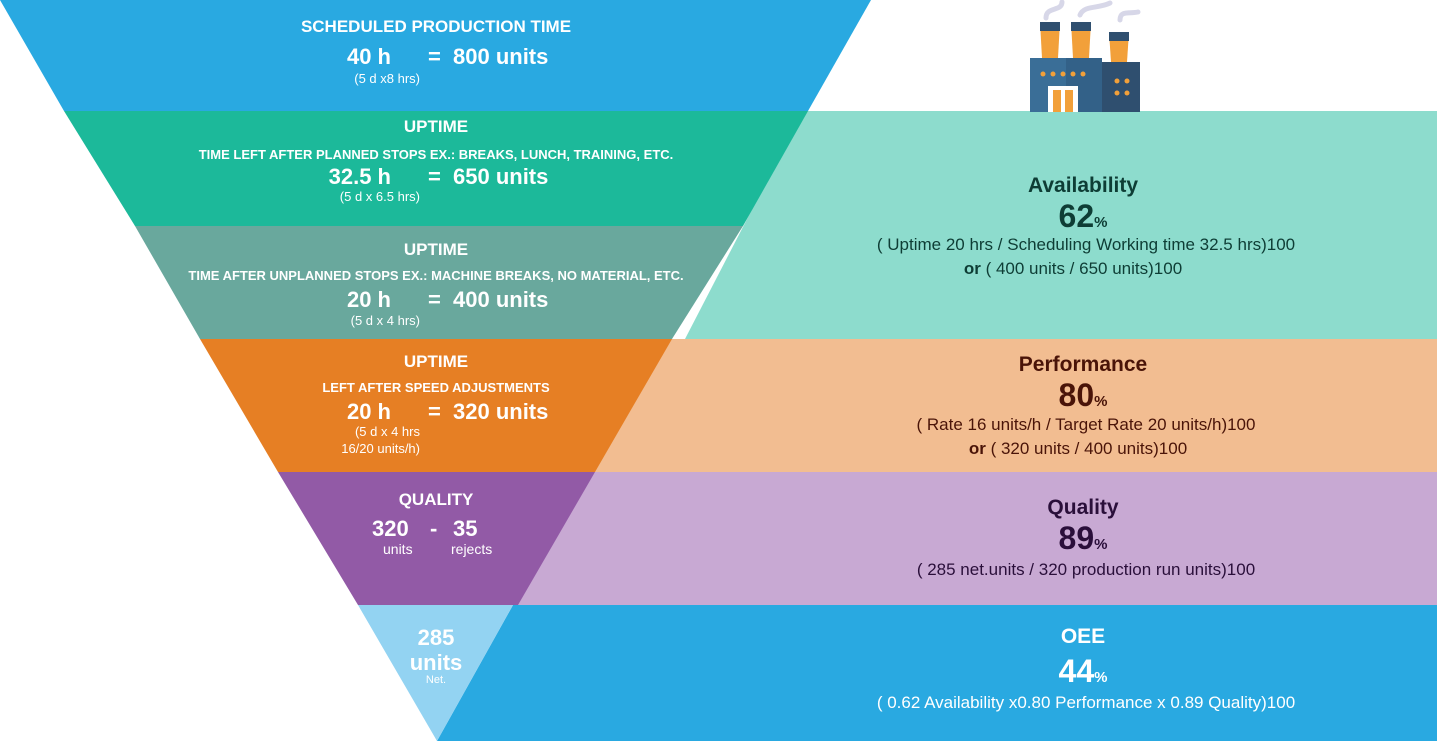 The image size is (1437, 741). I want to click on quality-title: Quality, so click(1083, 507).